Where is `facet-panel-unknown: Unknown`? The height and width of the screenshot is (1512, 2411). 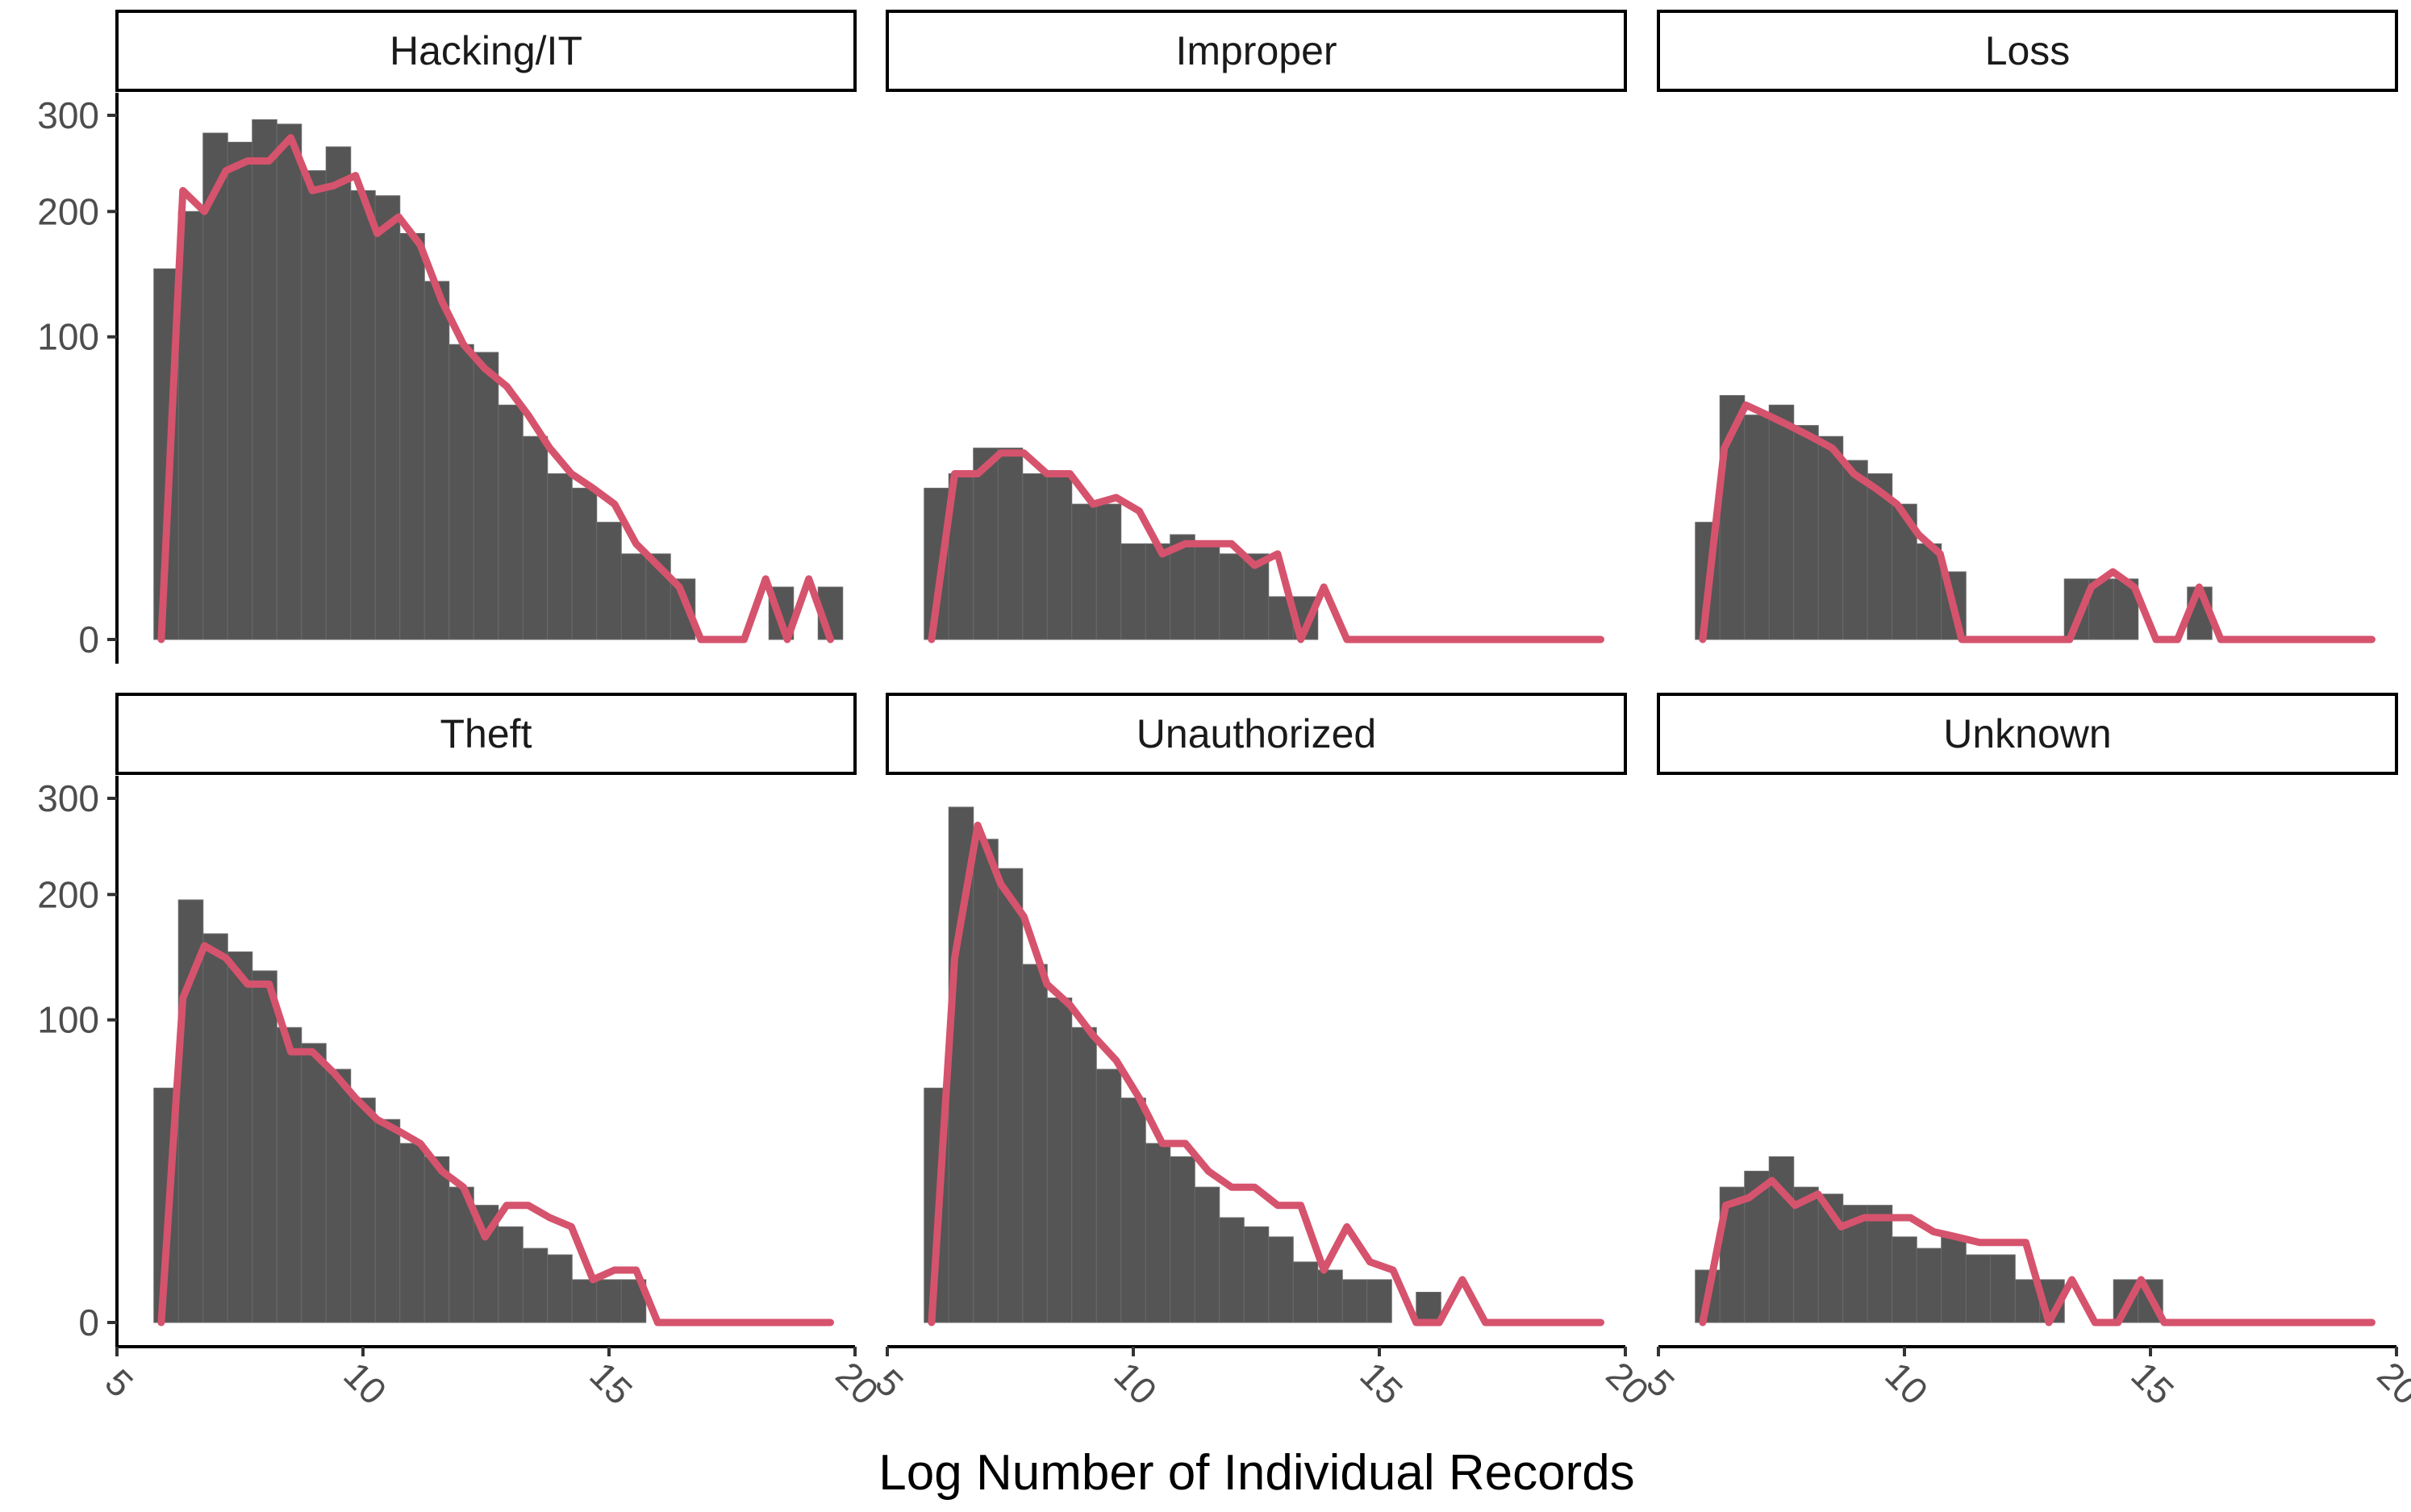
facet-panel-unknown: Unknown is located at coordinates (2027, 1010).